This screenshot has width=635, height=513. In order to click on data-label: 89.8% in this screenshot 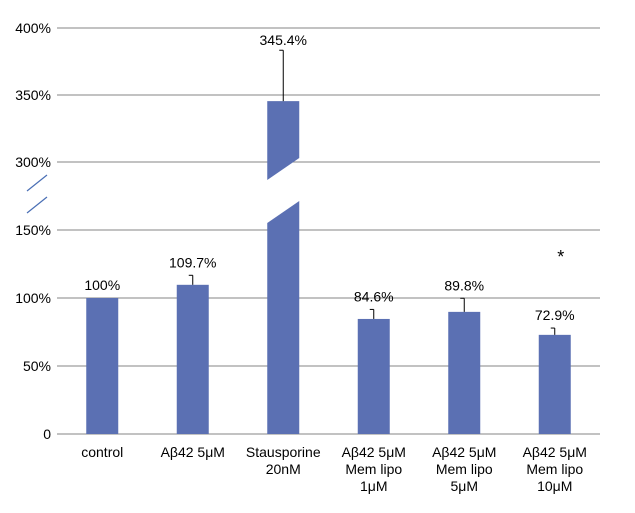, I will do `click(464, 285)`.